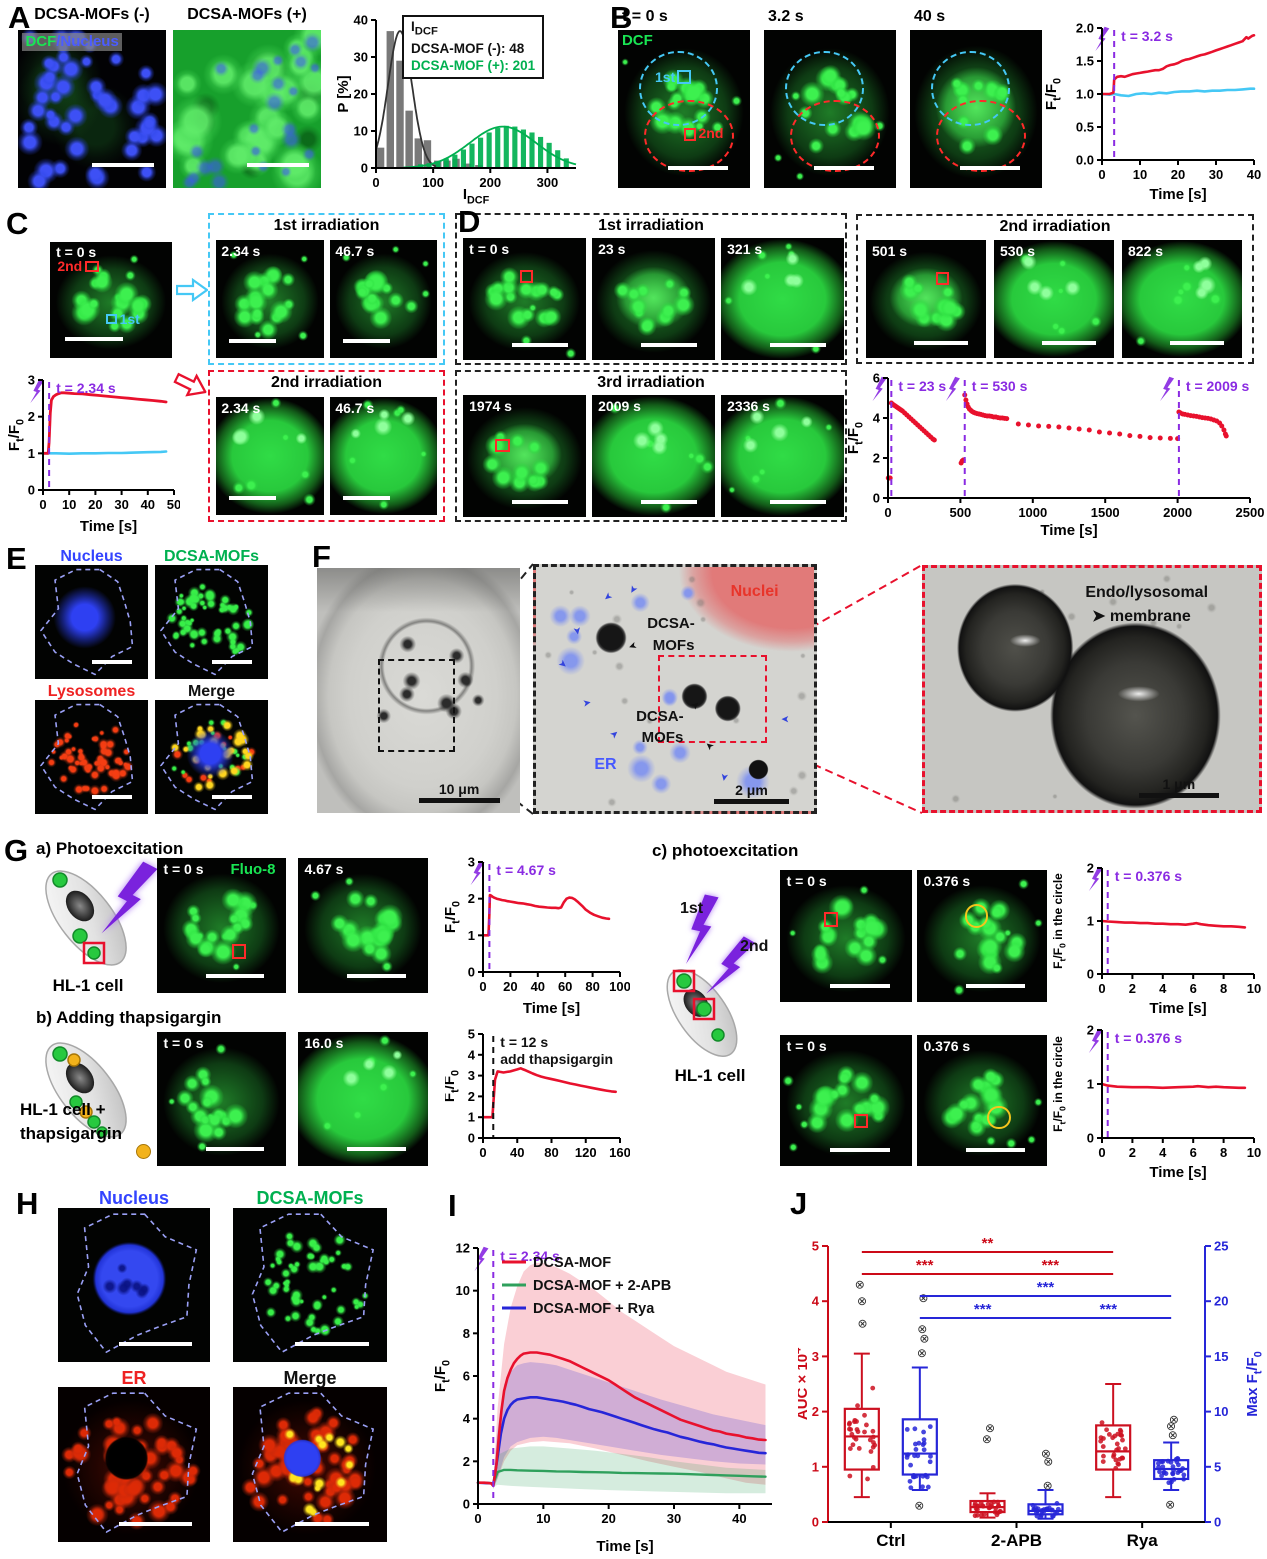 The height and width of the screenshot is (1559, 1267). I want to click on svg-text: 60, so click(565, 986).